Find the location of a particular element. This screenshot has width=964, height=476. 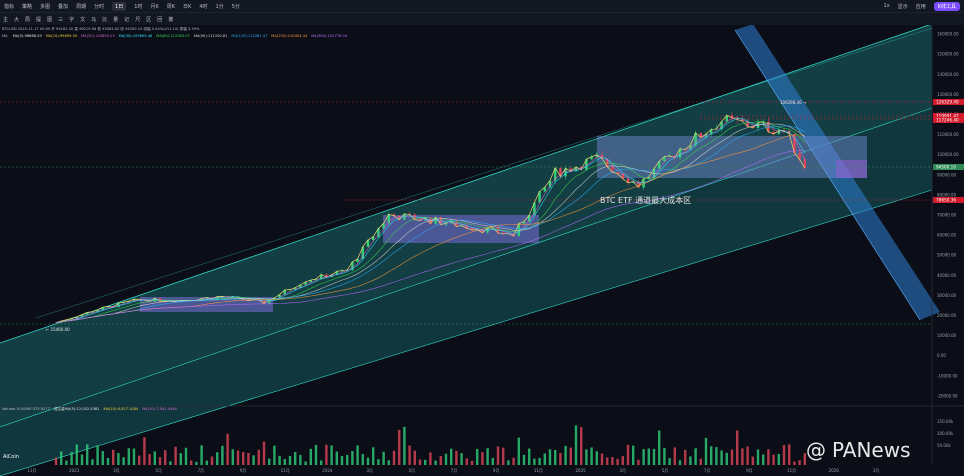

y-tick-label: 150000.00 is located at coordinates (948, 54).